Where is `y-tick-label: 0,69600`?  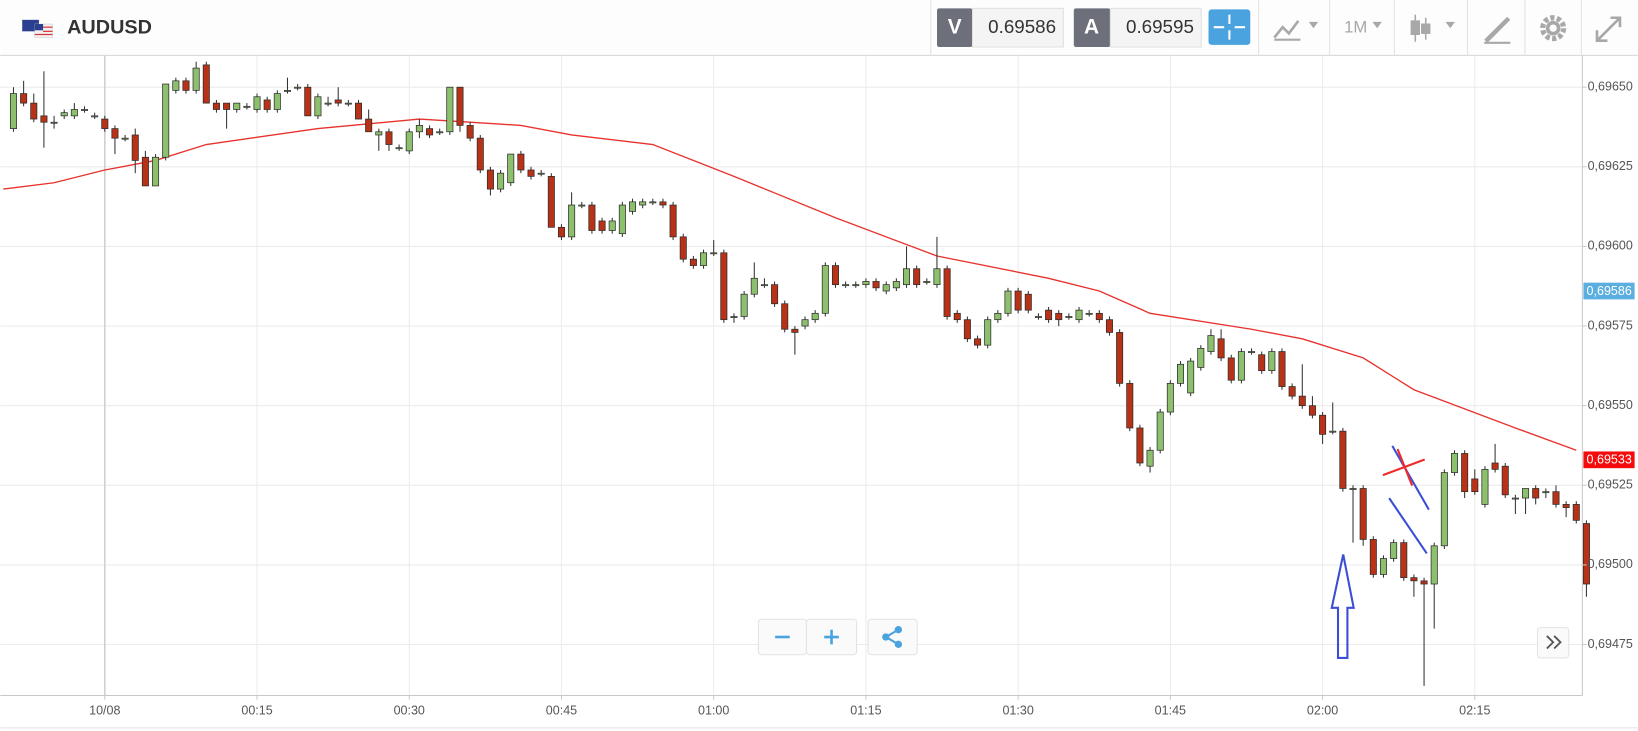
y-tick-label: 0,69600 is located at coordinates (1610, 246).